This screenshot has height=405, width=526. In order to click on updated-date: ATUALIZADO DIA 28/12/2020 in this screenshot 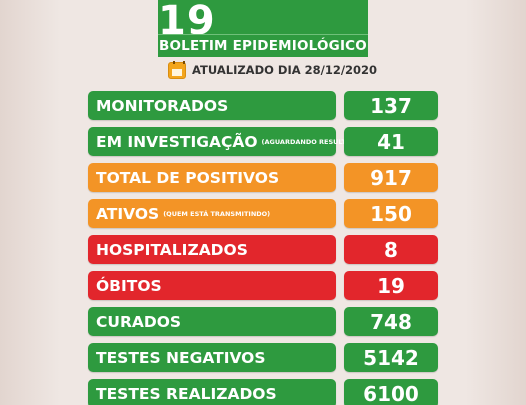, I will do `click(285, 70)`.